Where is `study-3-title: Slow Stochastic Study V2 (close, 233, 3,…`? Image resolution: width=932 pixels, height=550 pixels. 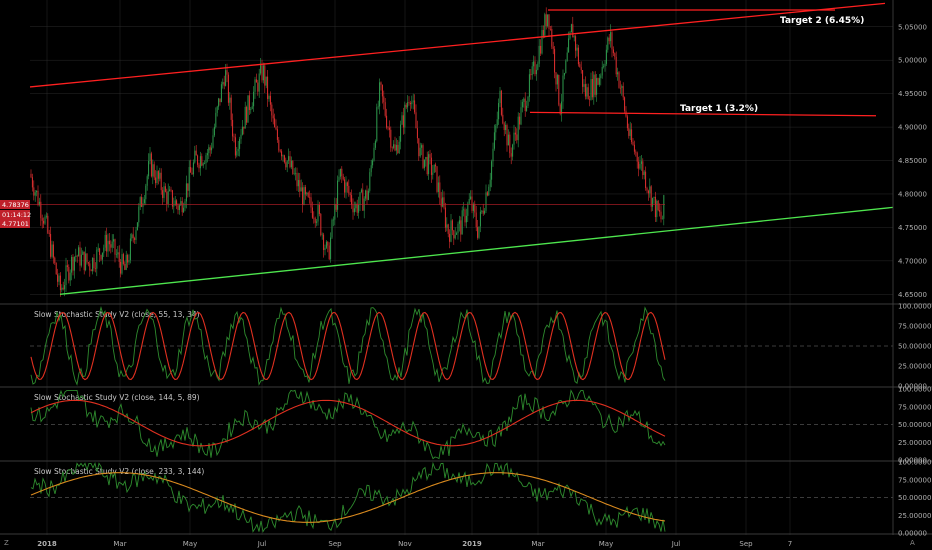
study-3-title: Slow Stochastic Study V2 (close, 233, 3,… is located at coordinates (119, 471).